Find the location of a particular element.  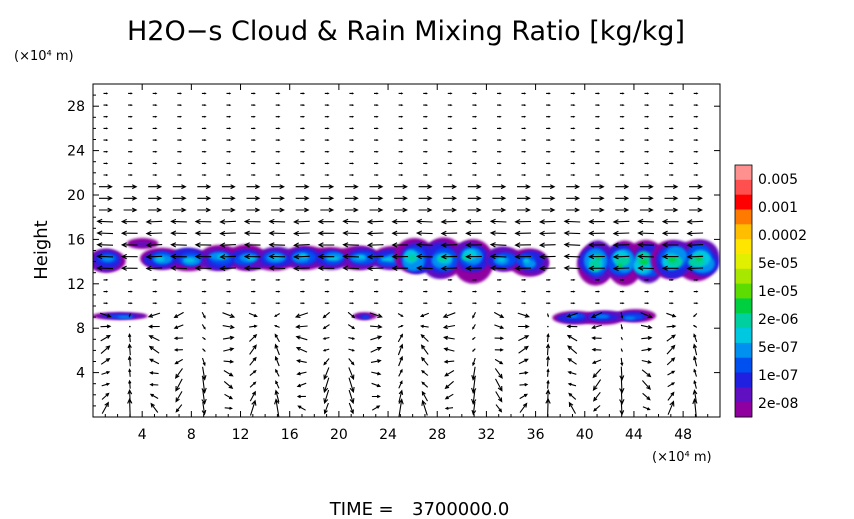

x-tick-label: 40 is located at coordinates (585, 435).